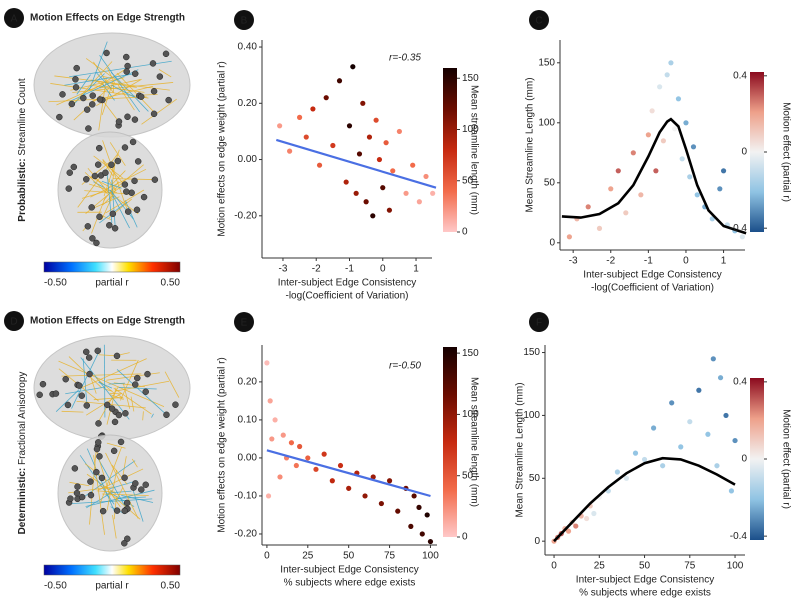 This screenshot has height=606, width=800. What do you see at coordinates (430, 556) in the screenshot?
I see `x-tick-label: 100` at bounding box center [430, 556].